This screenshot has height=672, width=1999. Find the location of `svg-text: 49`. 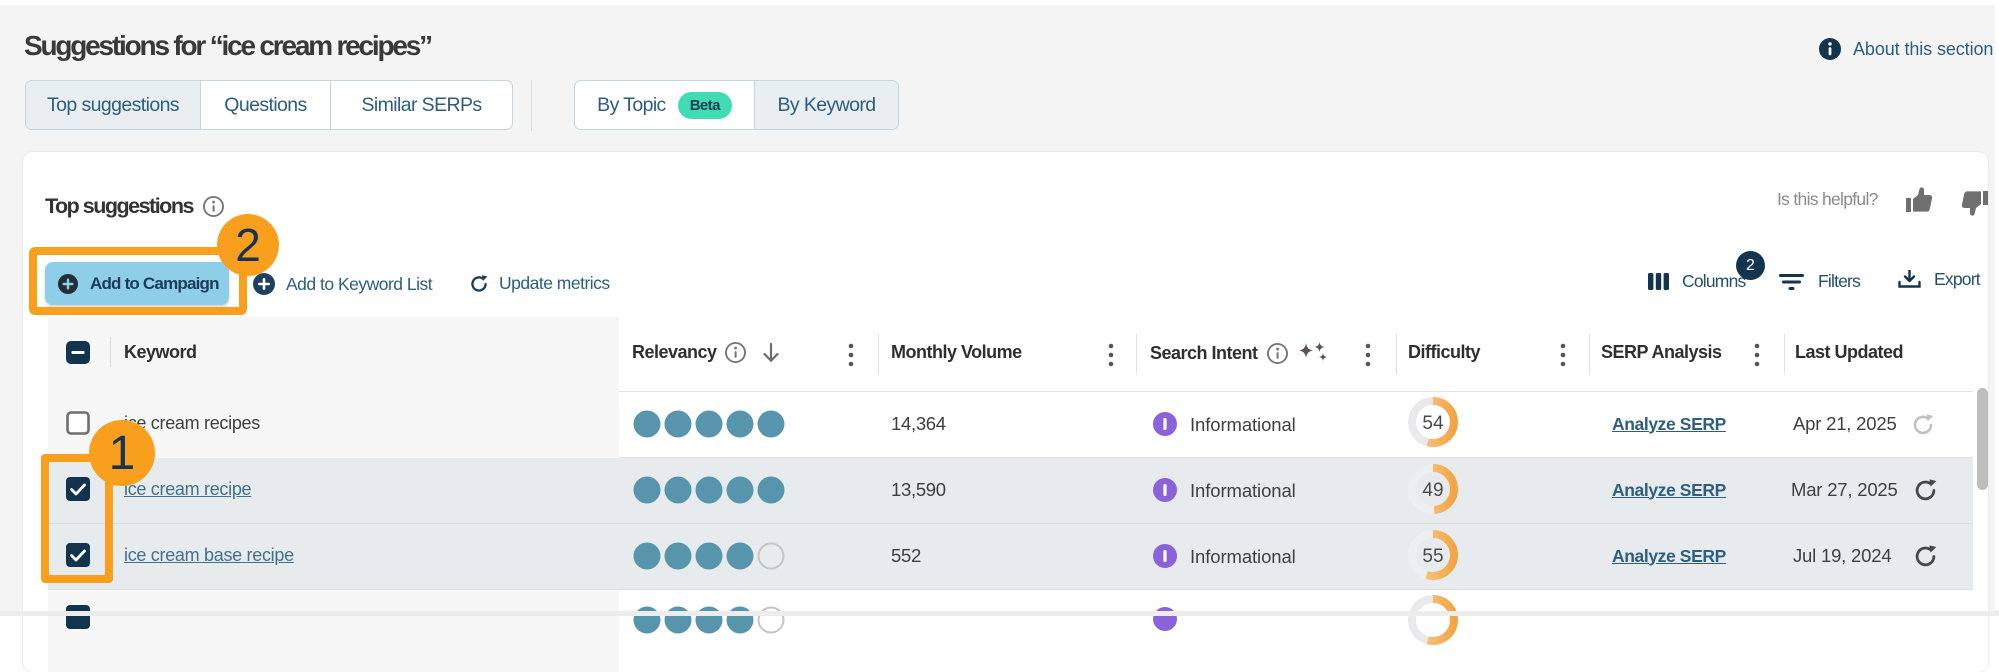

svg-text: 49 is located at coordinates (1432, 490).